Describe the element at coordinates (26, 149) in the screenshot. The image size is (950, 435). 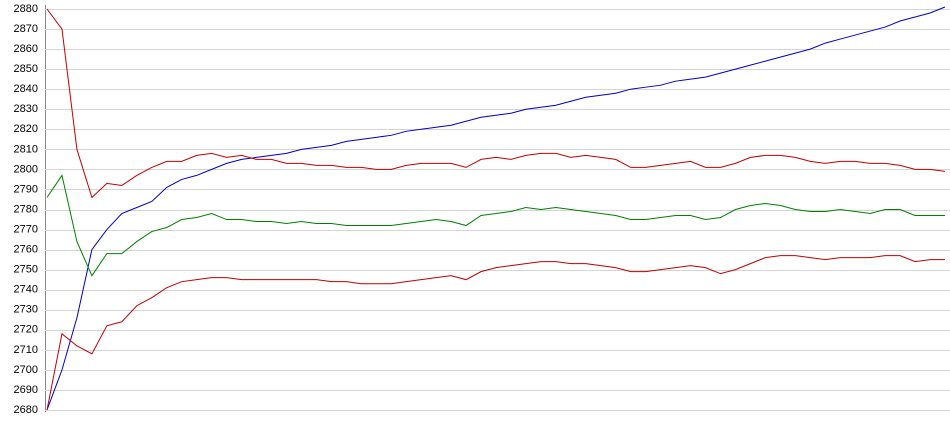
I see `y-tick-label: 2810` at that location.